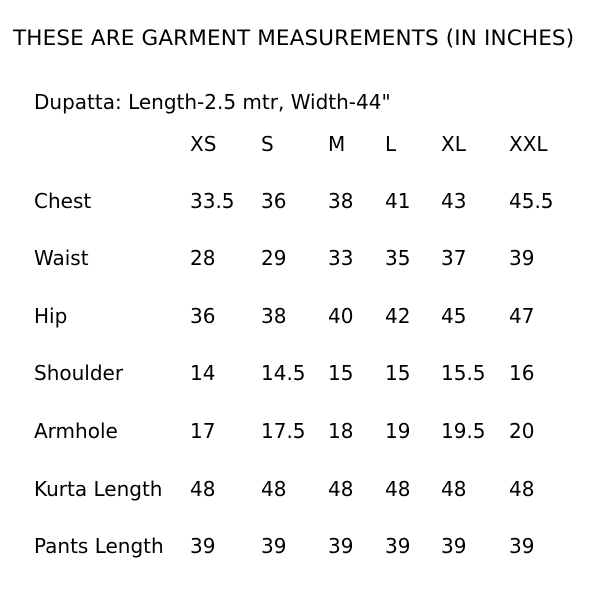 This screenshot has width=600, height=600. I want to click on table-row: Waist 28 29 33 35 37 39, so click(300, 277).